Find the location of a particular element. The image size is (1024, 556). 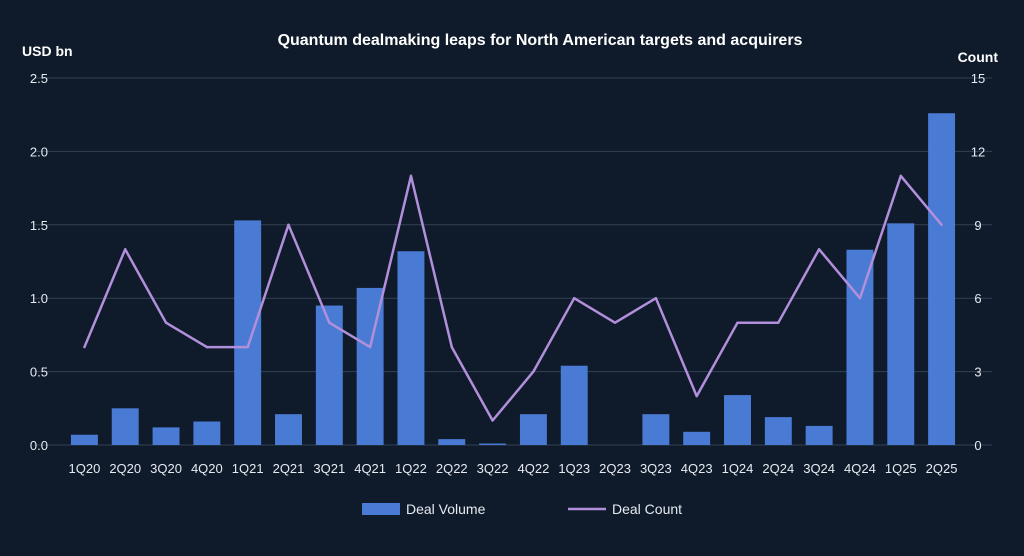

left-tick-label: 0.0 is located at coordinates (39, 445).